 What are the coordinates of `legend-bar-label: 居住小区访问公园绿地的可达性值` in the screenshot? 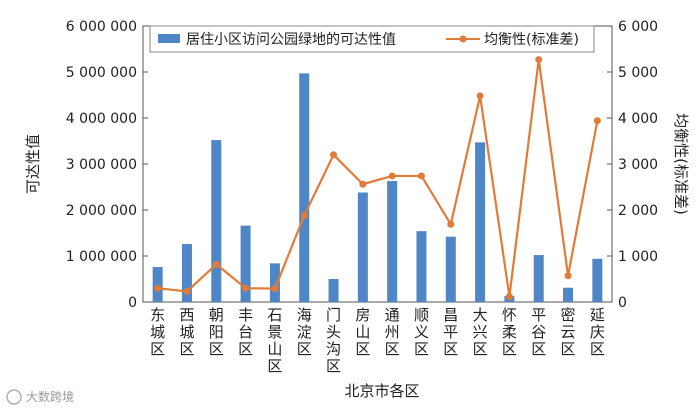 It's located at (291, 40).